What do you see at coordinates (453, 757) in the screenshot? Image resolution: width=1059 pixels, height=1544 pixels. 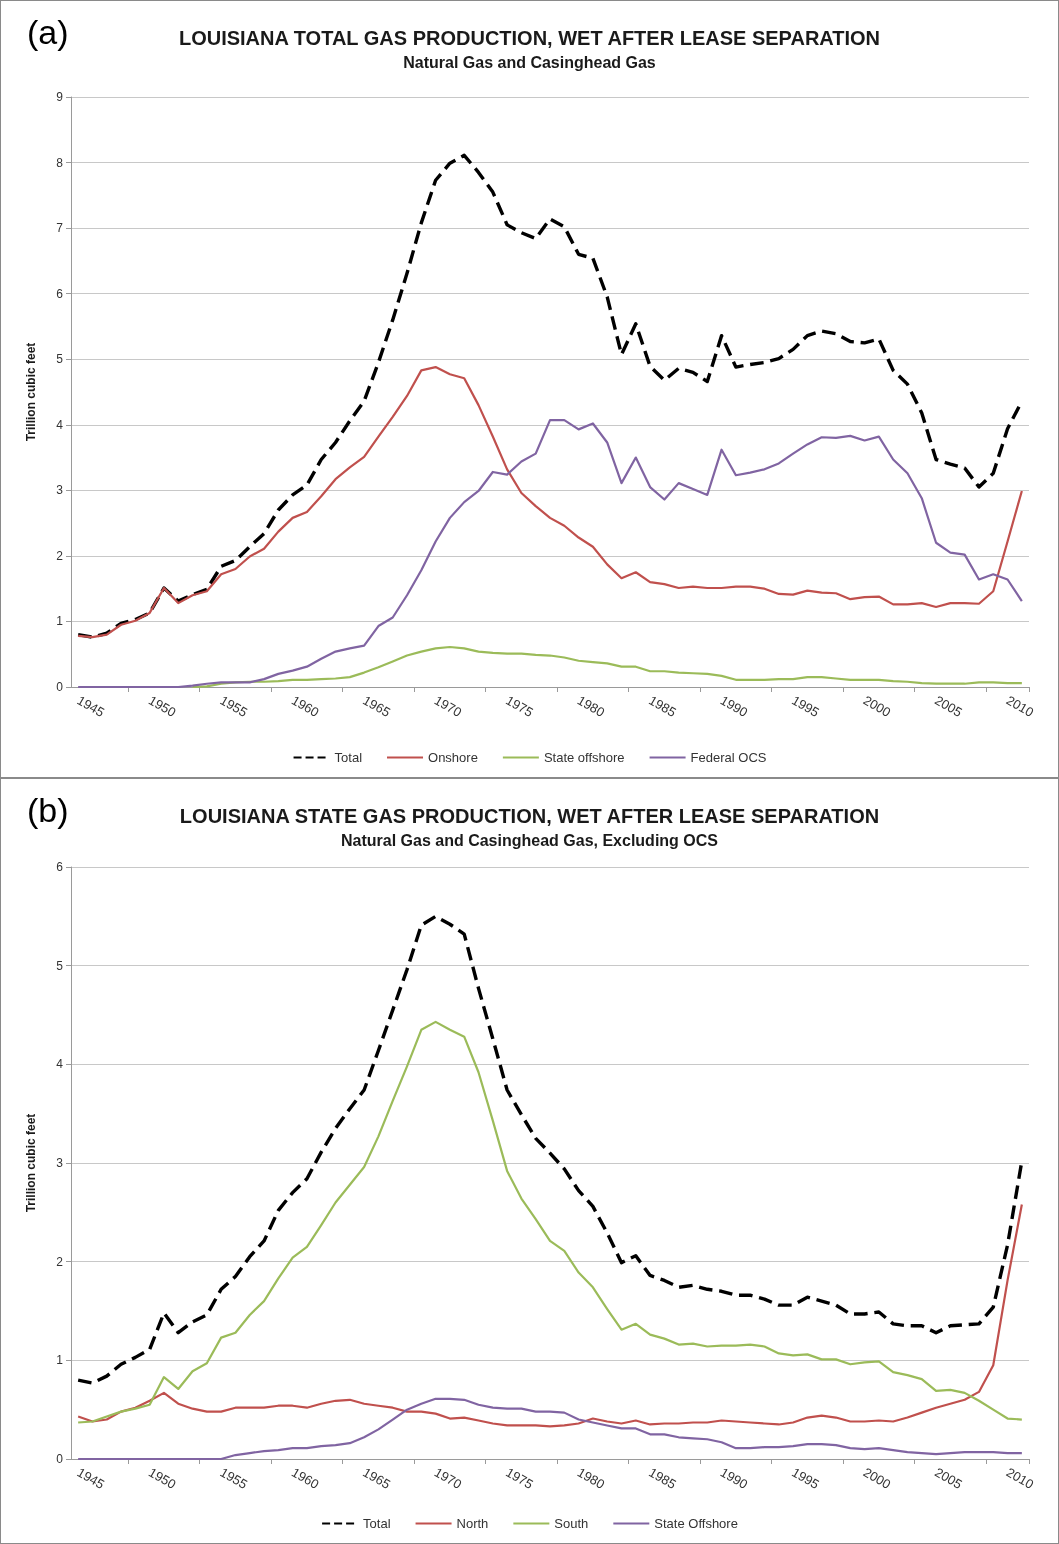 I see `legend-label: Onshore` at bounding box center [453, 757].